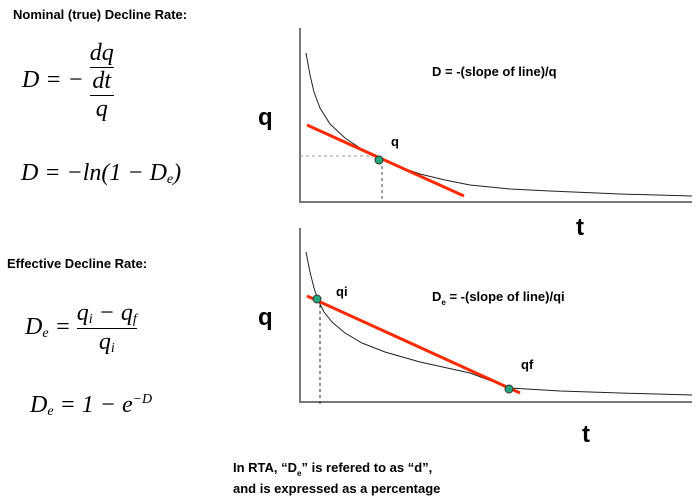 The image size is (697, 503). What do you see at coordinates (437, 296) in the screenshot?
I see `formula-d: D` at bounding box center [437, 296].